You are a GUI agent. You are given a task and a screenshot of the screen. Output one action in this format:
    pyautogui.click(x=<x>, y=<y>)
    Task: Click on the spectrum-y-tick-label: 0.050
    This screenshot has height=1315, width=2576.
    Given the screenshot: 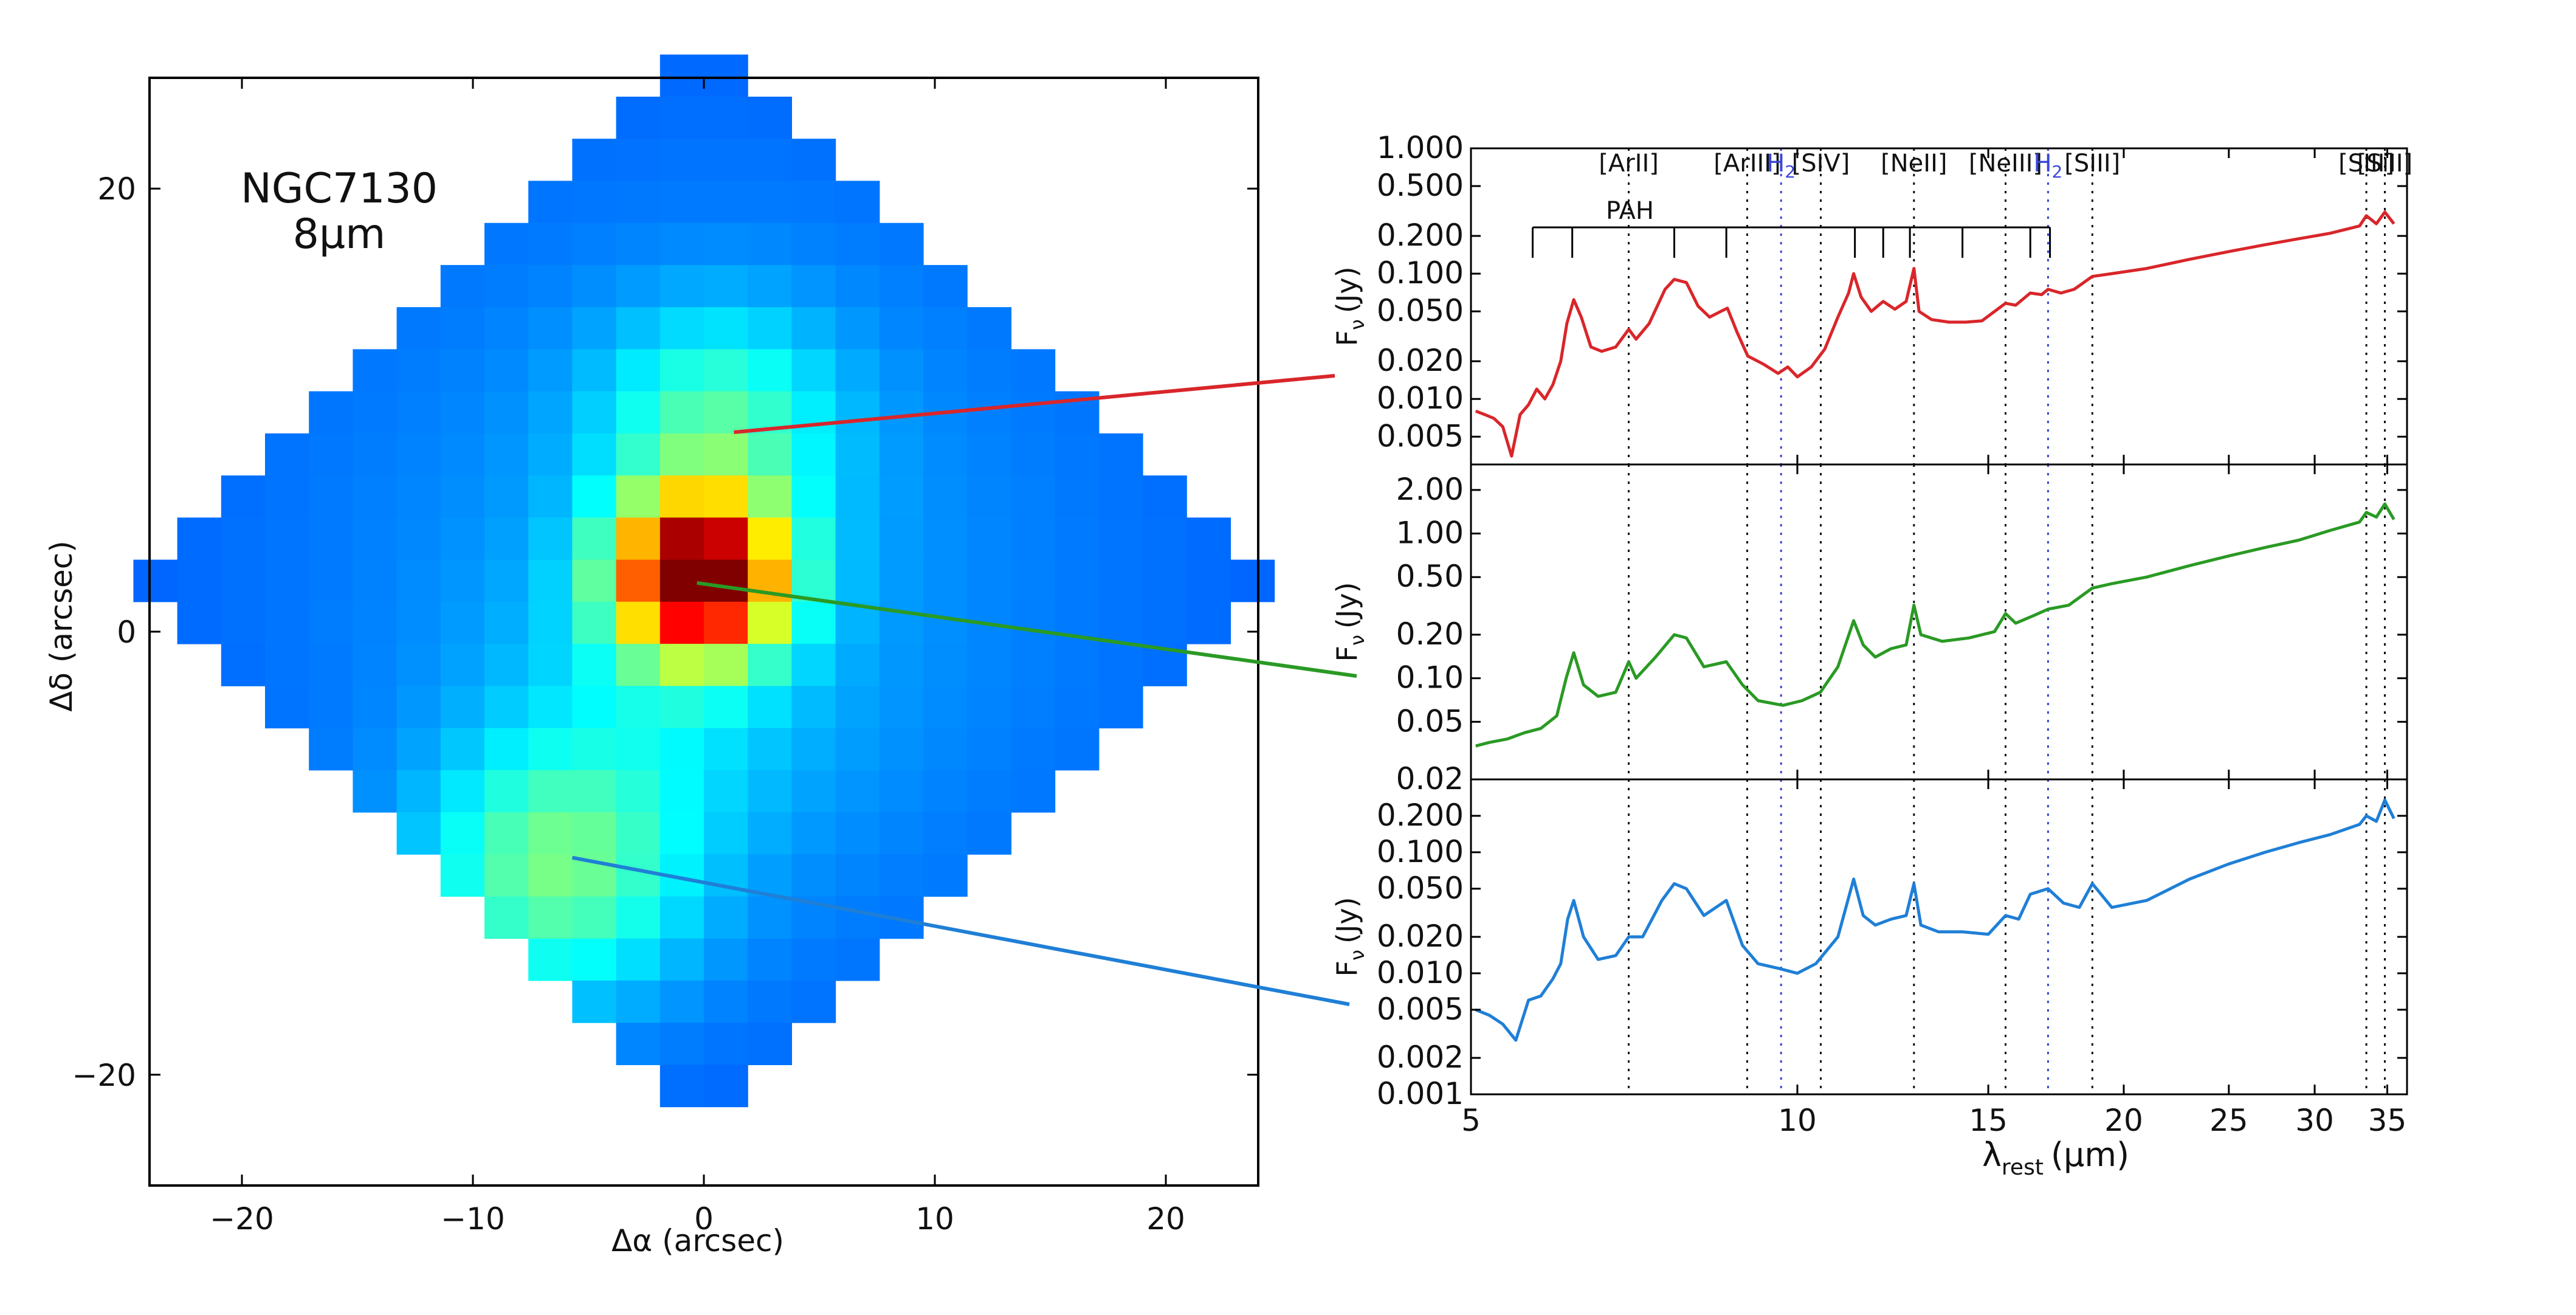 What is the action you would take?
    pyautogui.click(x=1420, y=311)
    